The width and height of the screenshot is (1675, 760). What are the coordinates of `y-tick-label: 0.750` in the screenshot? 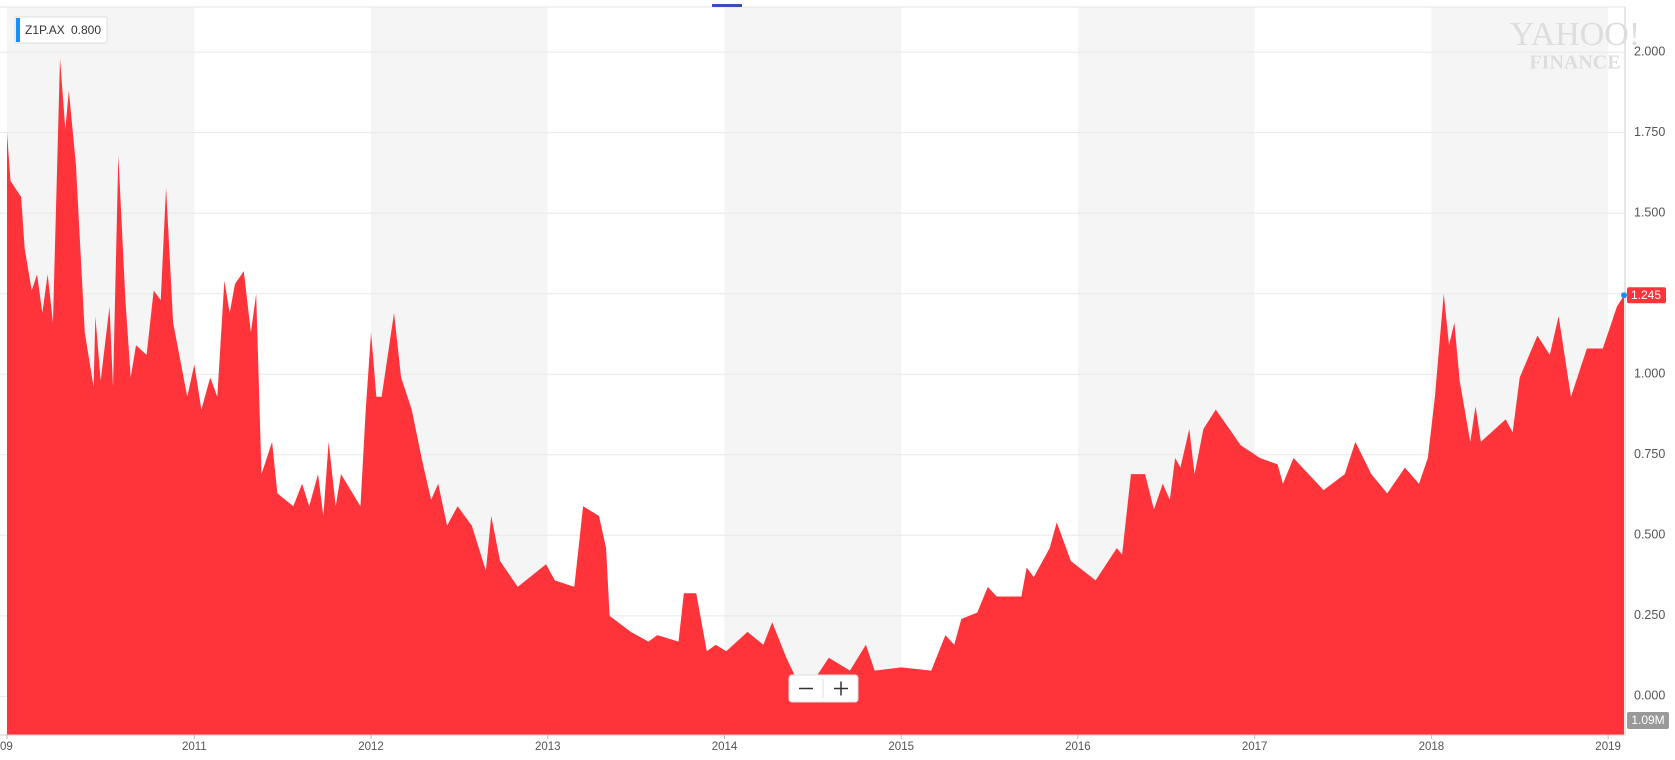 It's located at (1649, 454).